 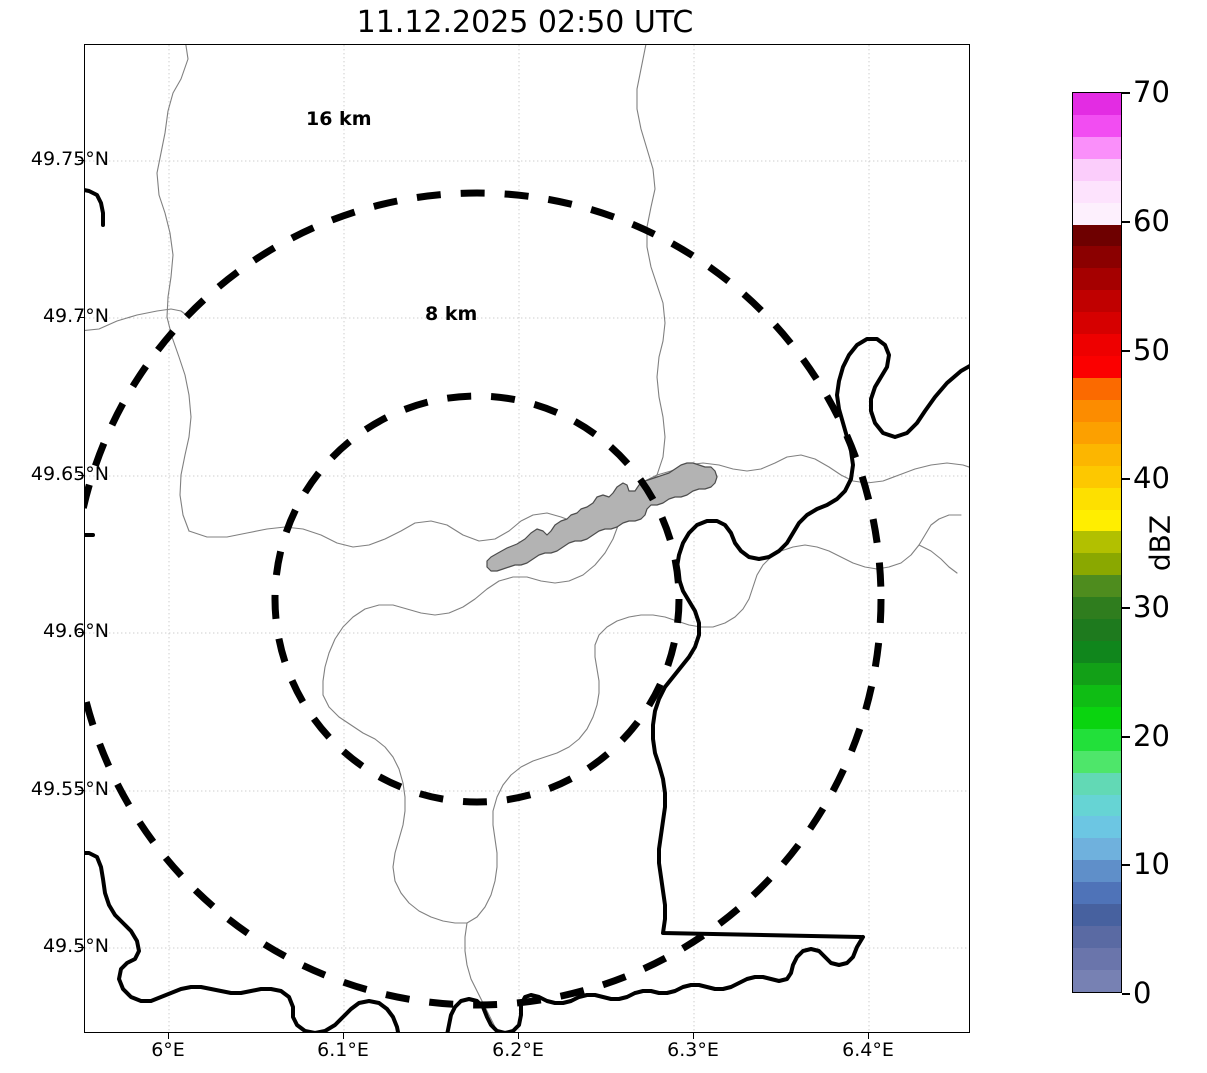 I want to click on colorbar-label-0: 0, so click(x=1142, y=993).